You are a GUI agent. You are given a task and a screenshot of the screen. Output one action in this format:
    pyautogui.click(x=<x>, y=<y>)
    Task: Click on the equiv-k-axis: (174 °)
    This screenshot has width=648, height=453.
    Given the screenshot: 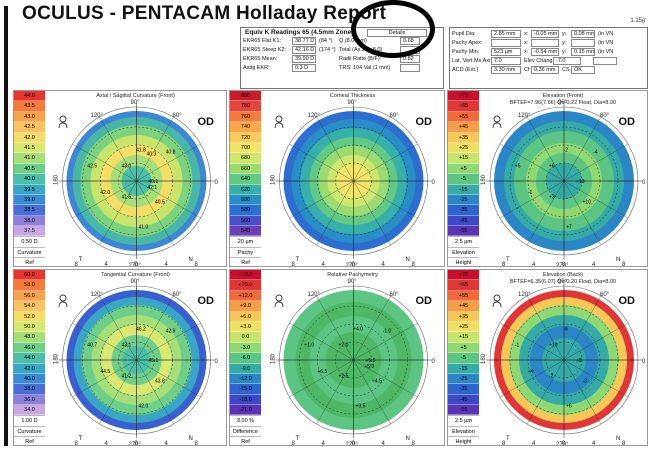 What is the action you would take?
    pyautogui.click(x=327, y=50)
    